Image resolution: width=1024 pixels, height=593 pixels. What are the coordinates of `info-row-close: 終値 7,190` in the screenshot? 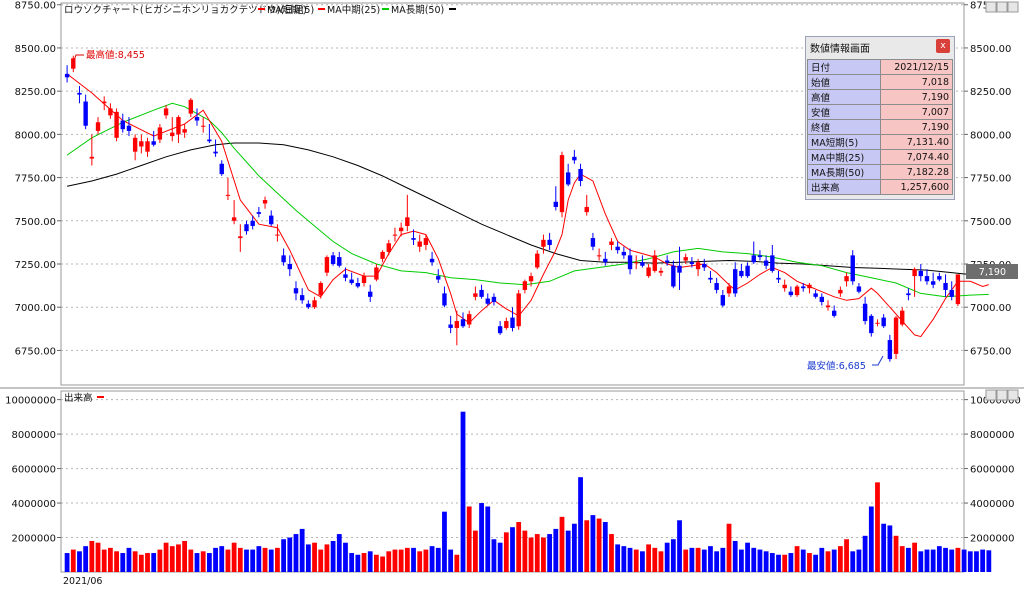 It's located at (880, 127).